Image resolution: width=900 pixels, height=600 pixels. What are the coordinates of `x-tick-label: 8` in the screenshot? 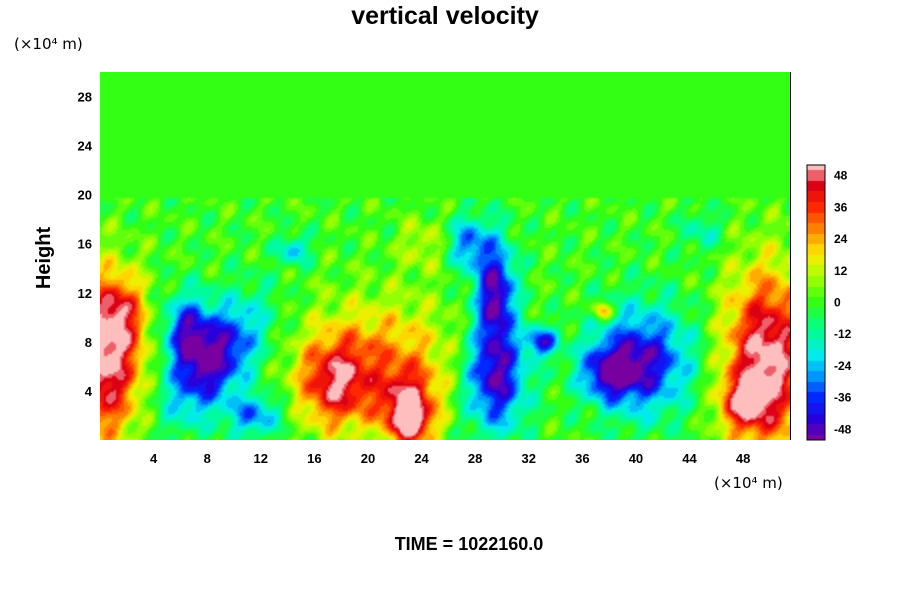 It's located at (207, 458).